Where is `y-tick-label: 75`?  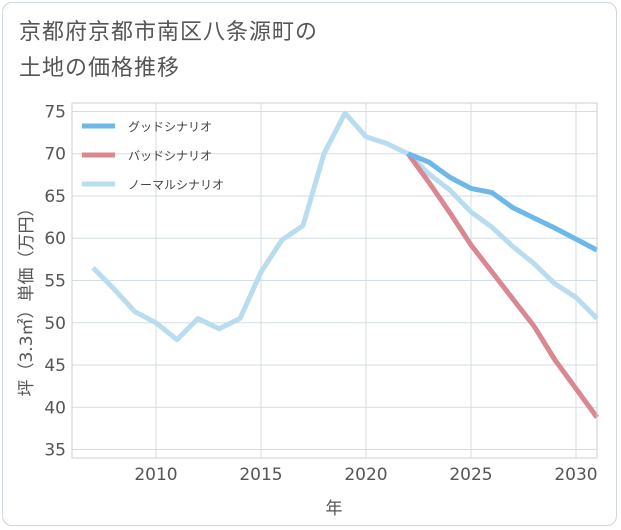 y-tick-label: 75 is located at coordinates (55, 112).